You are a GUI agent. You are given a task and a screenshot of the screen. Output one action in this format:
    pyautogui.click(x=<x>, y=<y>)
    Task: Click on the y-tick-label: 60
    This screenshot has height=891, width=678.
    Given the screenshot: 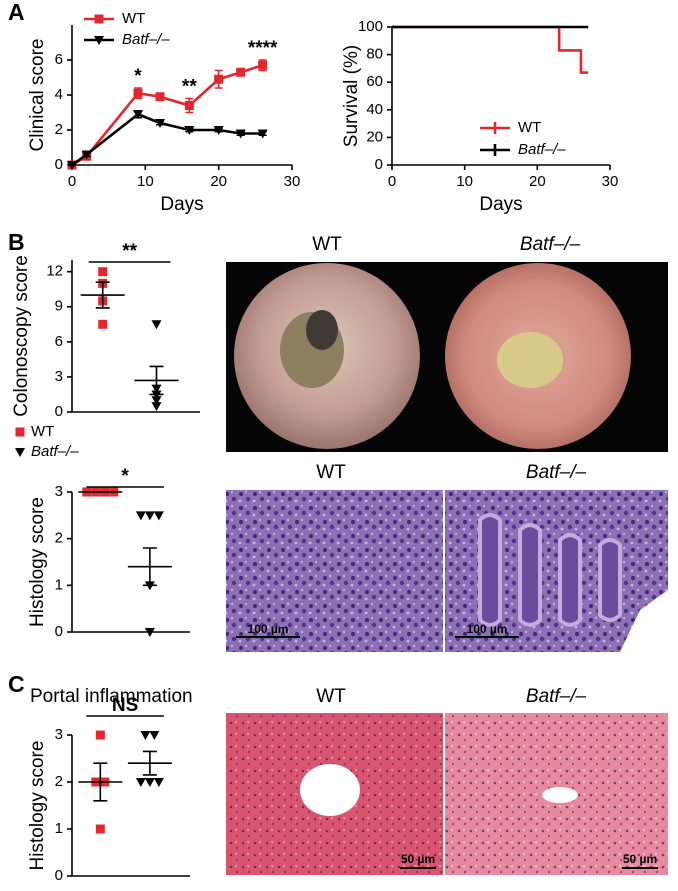 What is the action you would take?
    pyautogui.click(x=374, y=81)
    